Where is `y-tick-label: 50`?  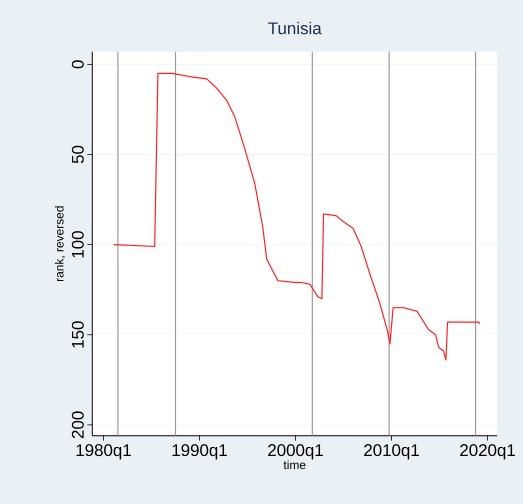
y-tick-label: 50 is located at coordinates (78, 155).